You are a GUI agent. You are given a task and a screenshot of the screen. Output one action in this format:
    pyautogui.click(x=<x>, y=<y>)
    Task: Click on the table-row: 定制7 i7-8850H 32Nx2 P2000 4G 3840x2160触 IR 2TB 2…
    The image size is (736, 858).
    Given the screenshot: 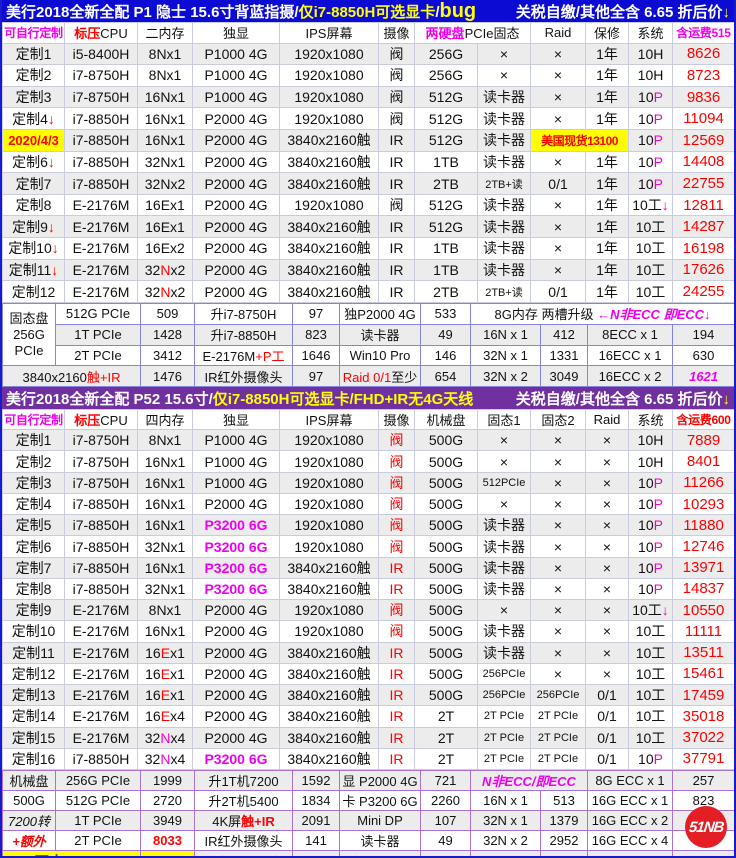 What is the action you would take?
    pyautogui.click(x=368, y=183)
    